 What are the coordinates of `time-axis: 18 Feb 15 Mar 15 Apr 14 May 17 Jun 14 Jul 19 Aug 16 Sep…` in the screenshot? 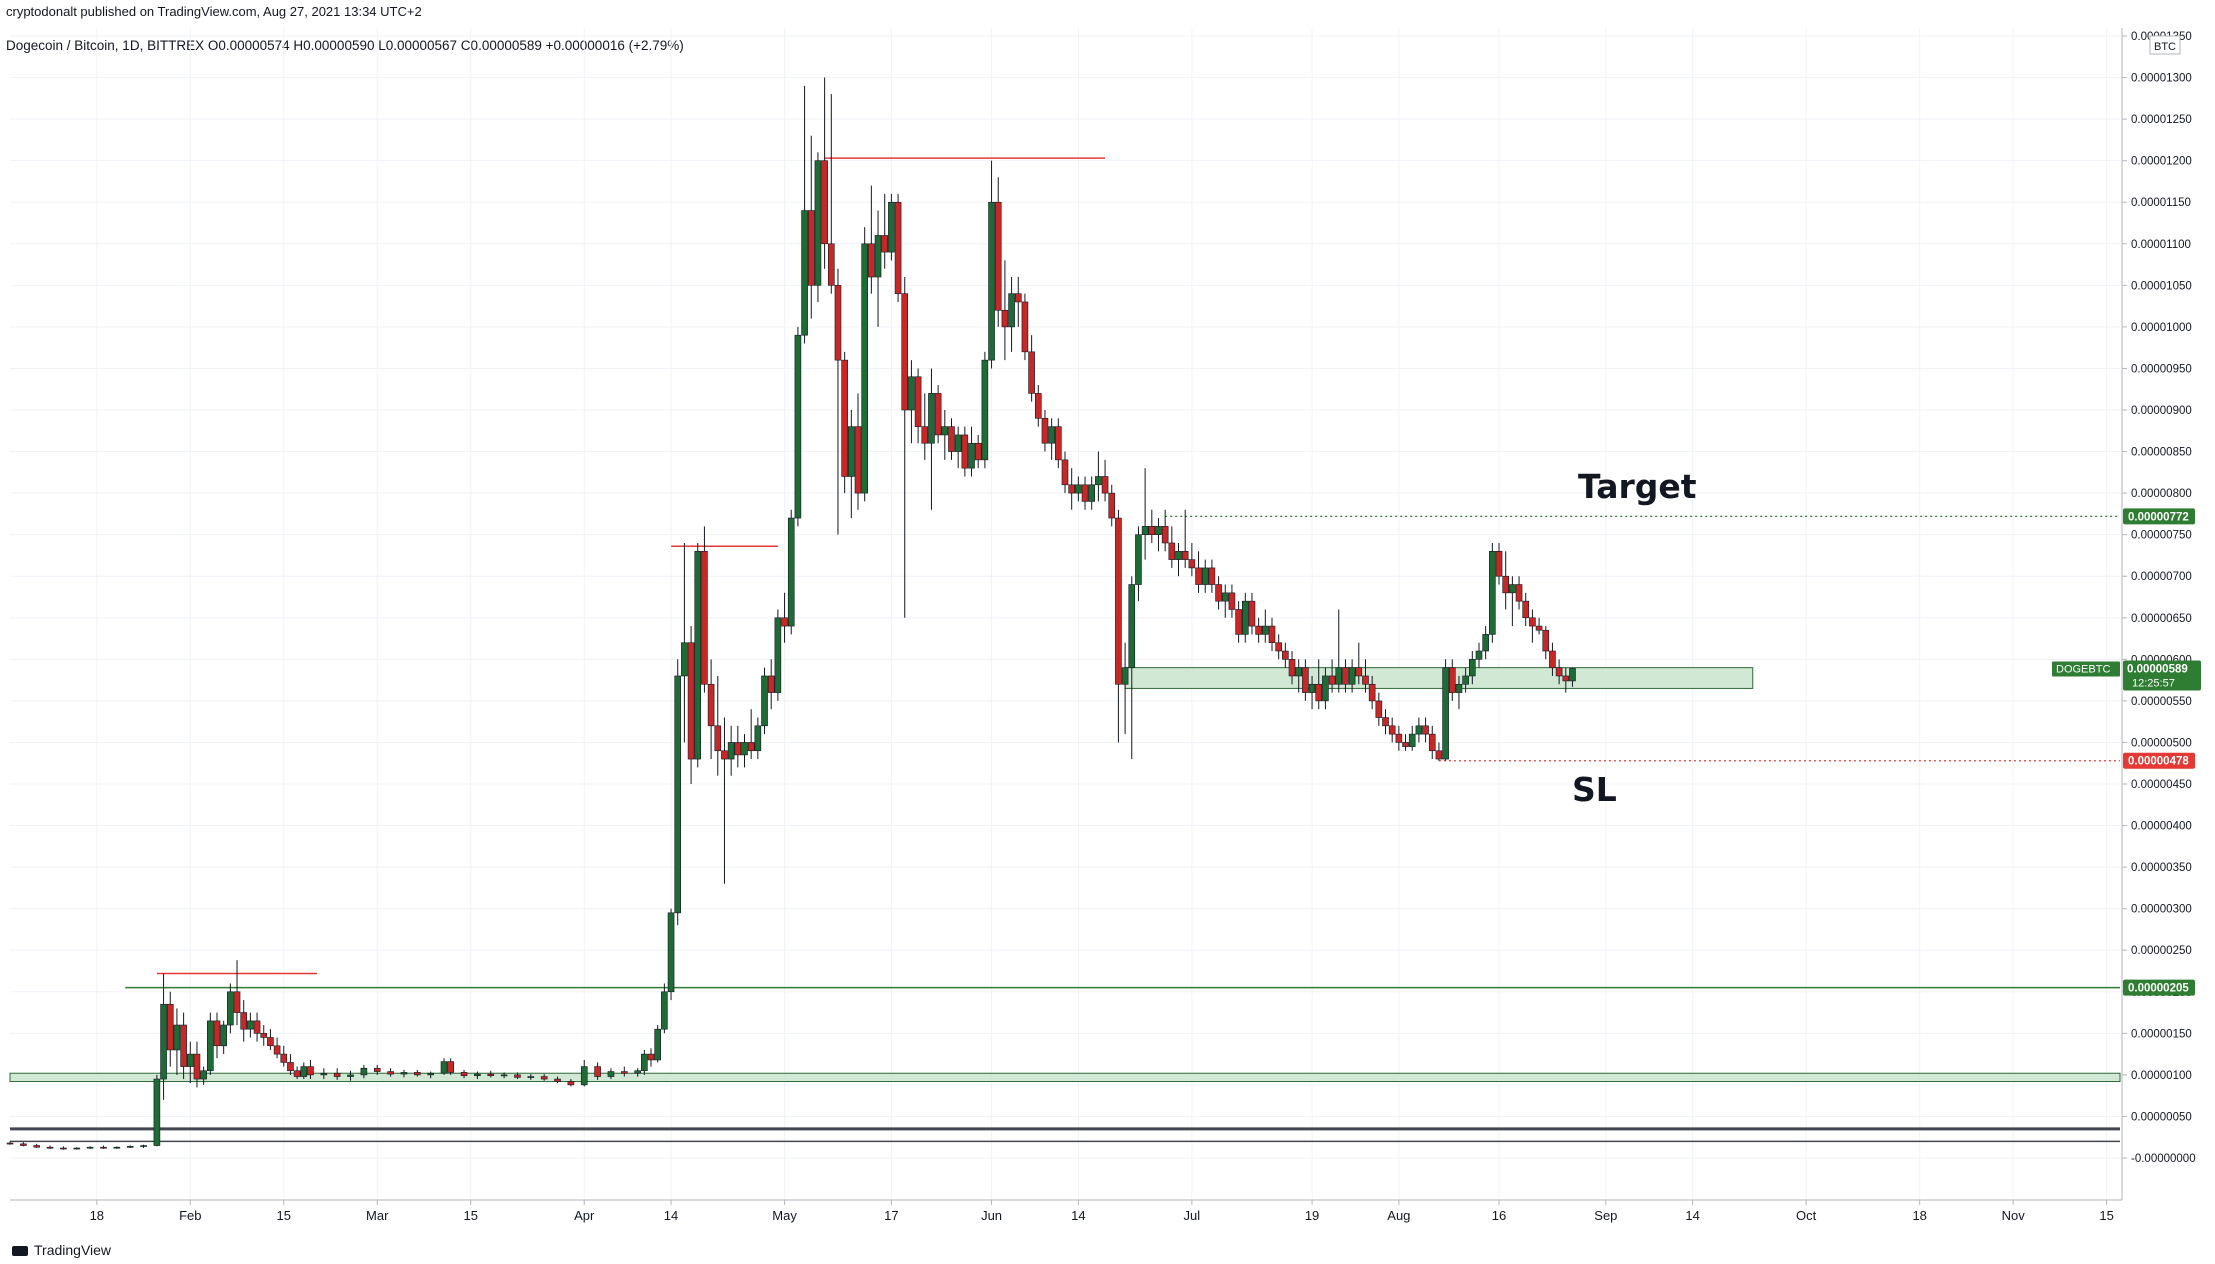 It's located at (1066, 1211).